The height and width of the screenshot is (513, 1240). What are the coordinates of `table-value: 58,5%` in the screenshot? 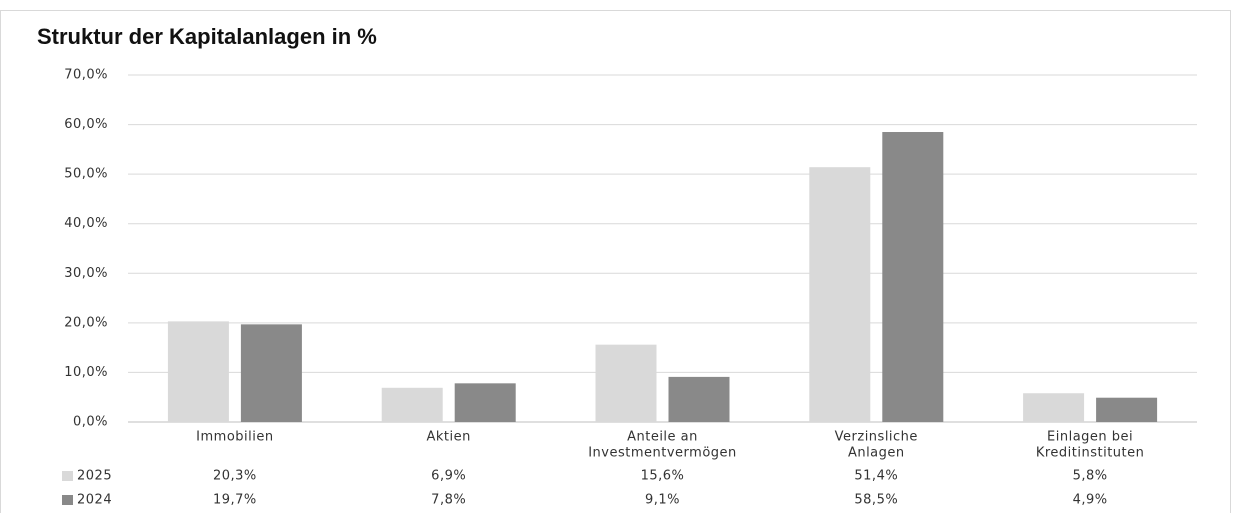 It's located at (876, 500).